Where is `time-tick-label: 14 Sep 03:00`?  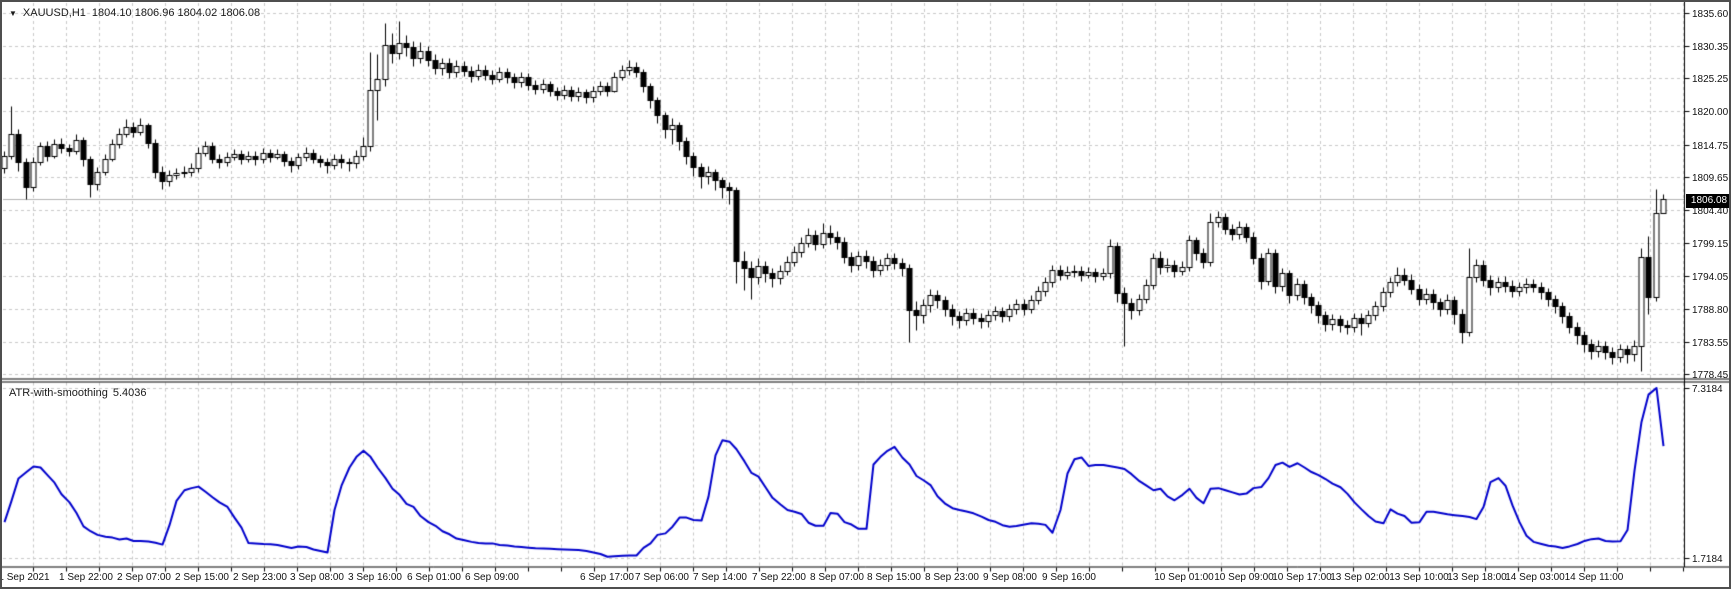
time-tick-label: 14 Sep 03:00 is located at coordinates (1535, 577).